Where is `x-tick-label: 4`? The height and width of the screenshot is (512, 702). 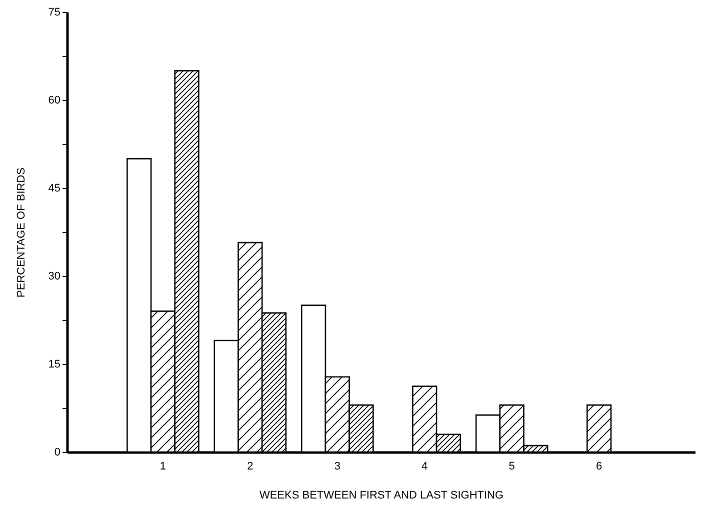
x-tick-label: 4 is located at coordinates (425, 466).